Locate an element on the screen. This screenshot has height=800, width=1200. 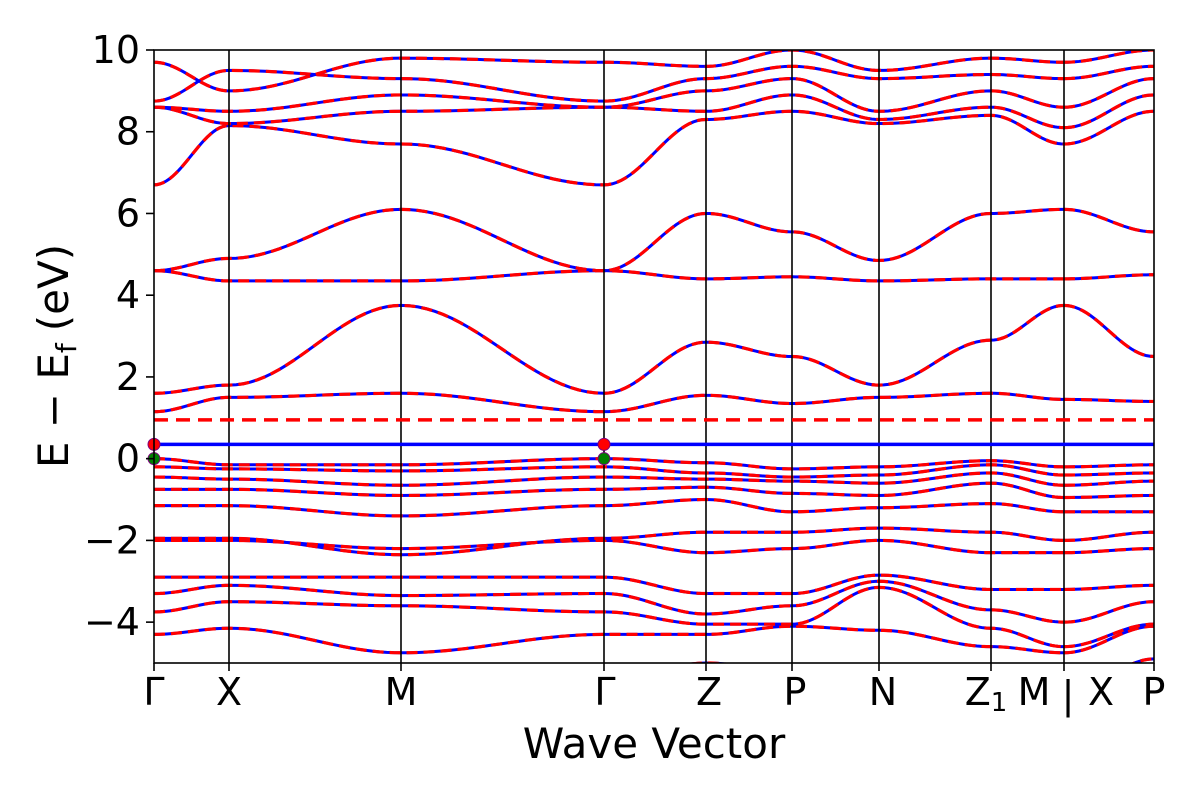
xtick-label-z1: Z1 is located at coordinates (986, 694).